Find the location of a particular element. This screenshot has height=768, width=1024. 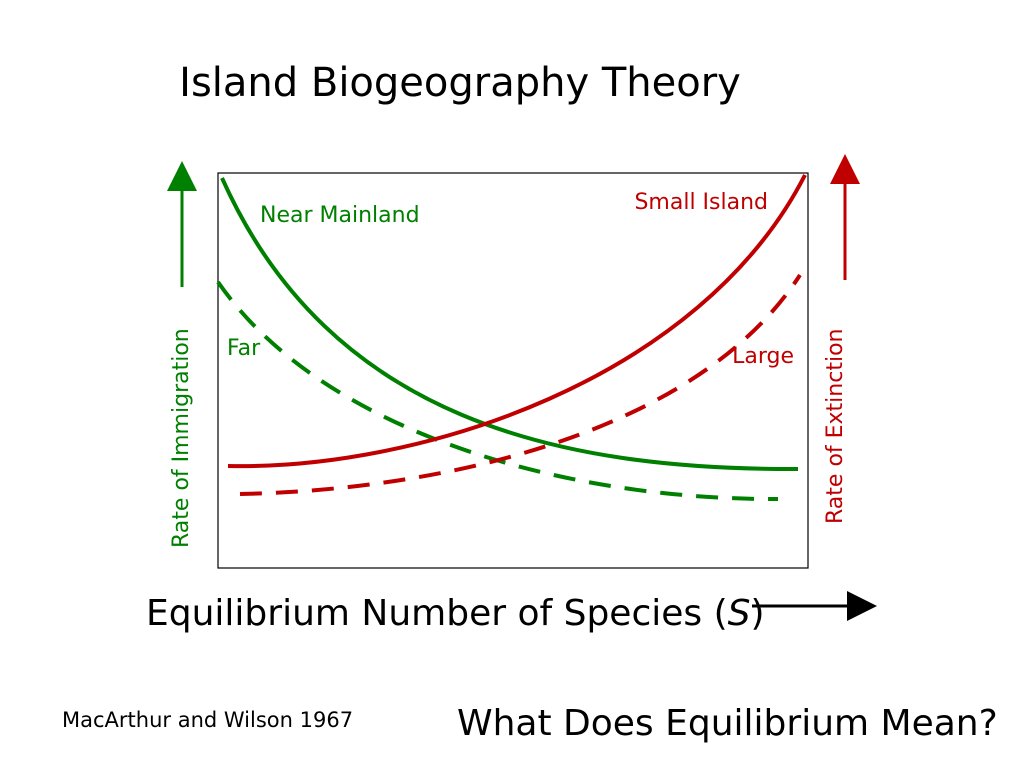

question: What Does Equilibrium Mean? is located at coordinates (727, 723).